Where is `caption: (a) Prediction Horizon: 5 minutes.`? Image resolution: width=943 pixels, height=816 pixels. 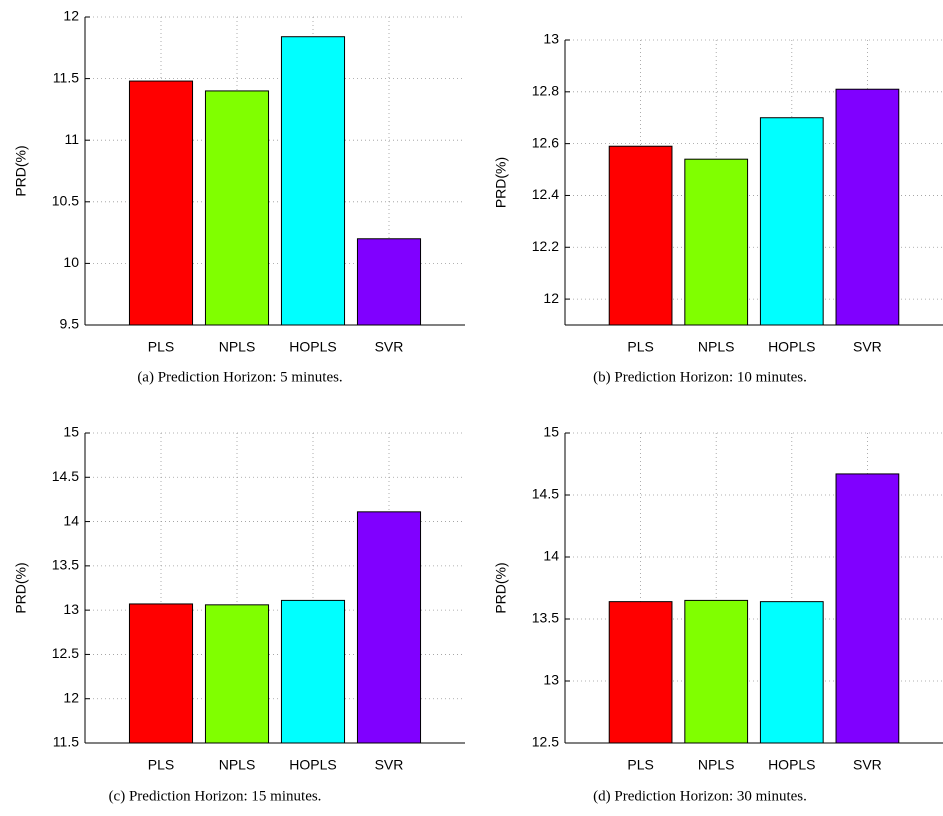
caption: (a) Prediction Horizon: 5 minutes. is located at coordinates (239, 377).